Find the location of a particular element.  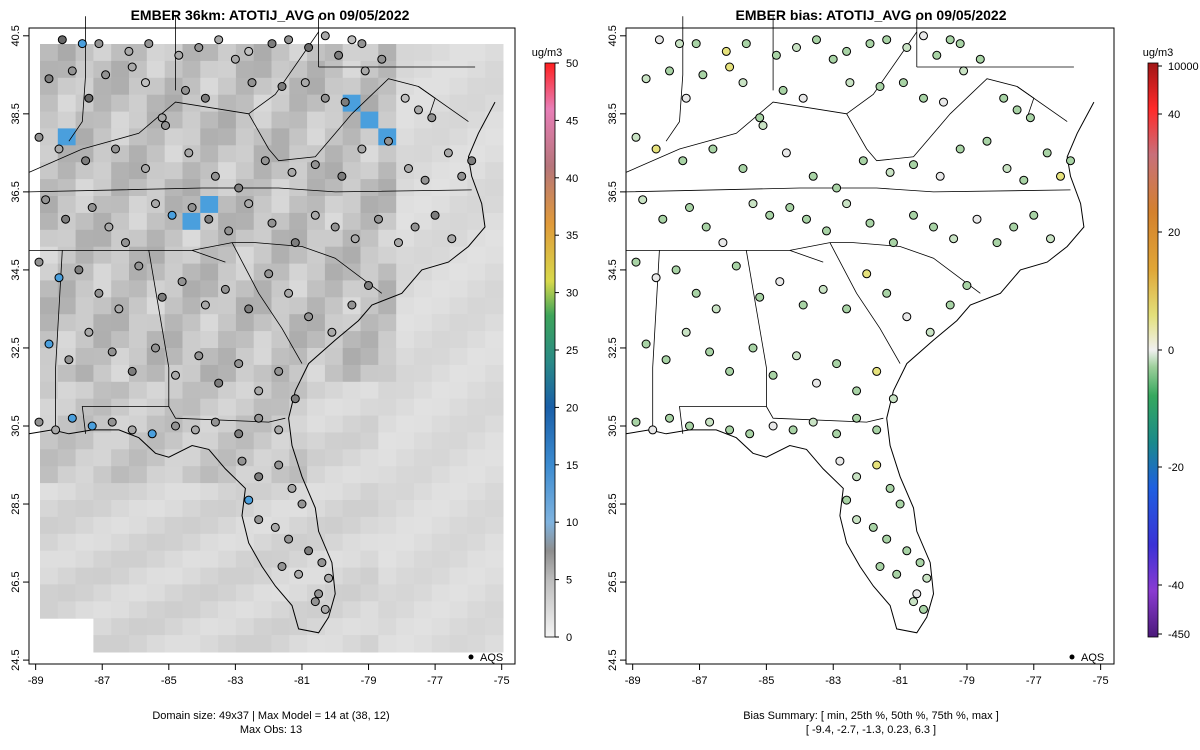

state-border is located at coordinates (427, 102).